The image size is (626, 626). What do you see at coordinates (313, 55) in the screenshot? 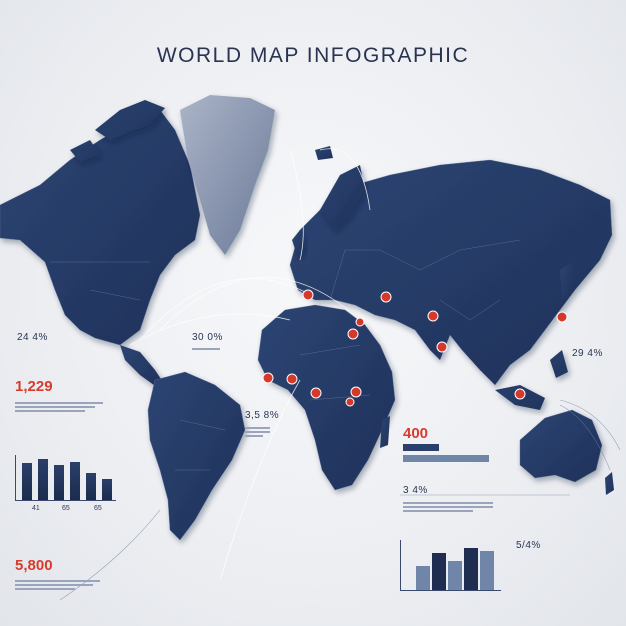
I see `page-title: WORLD MAP INFOGRAPHIC` at bounding box center [313, 55].